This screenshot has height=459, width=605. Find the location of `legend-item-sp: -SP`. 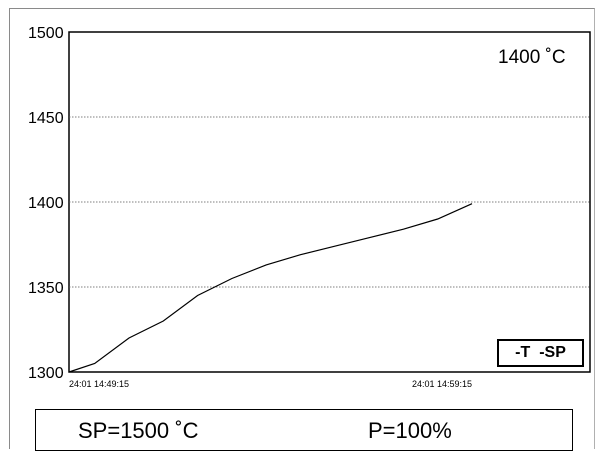

legend-item-sp: -SP is located at coordinates (552, 352).